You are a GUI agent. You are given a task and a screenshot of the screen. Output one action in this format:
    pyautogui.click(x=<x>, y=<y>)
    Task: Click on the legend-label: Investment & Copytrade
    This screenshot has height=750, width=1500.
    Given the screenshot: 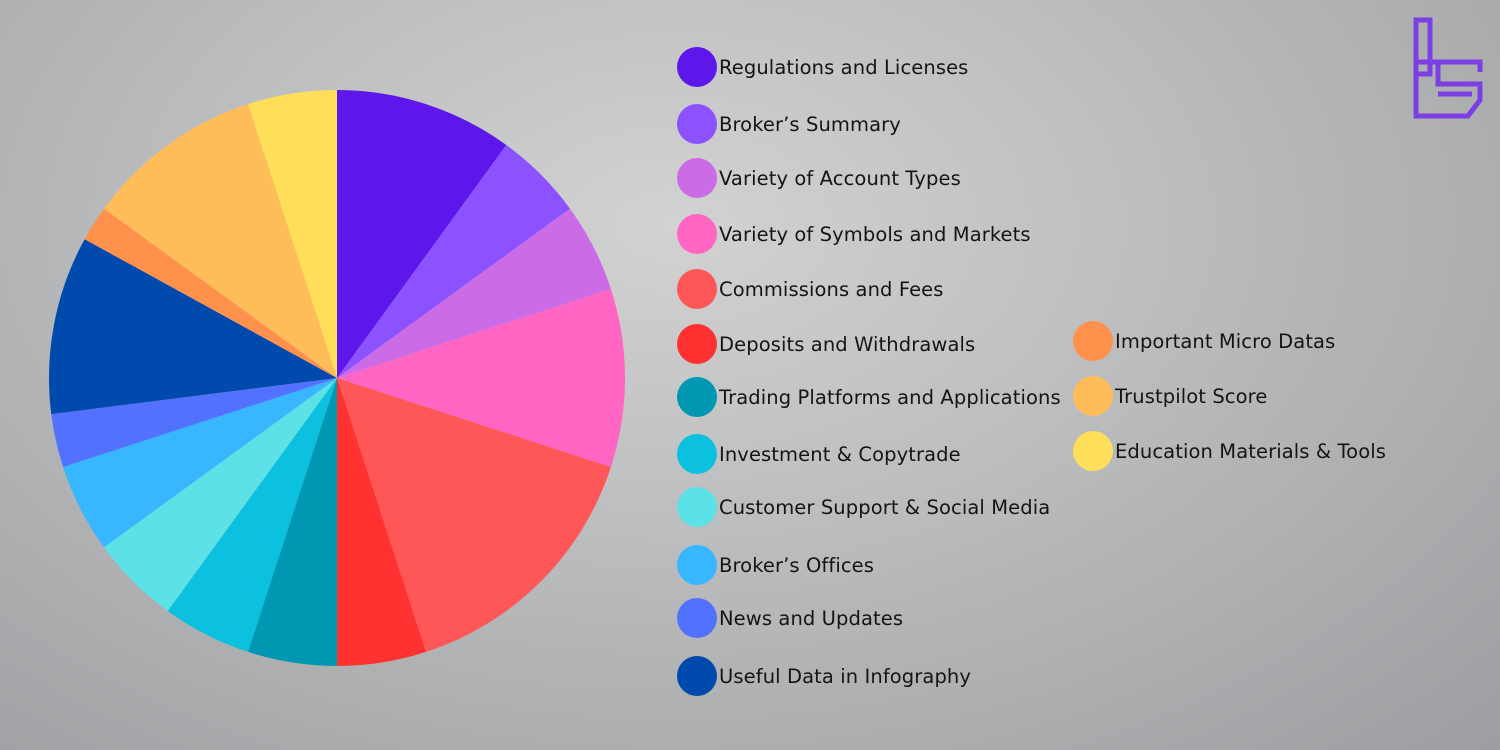 What is the action you would take?
    pyautogui.click(x=840, y=454)
    